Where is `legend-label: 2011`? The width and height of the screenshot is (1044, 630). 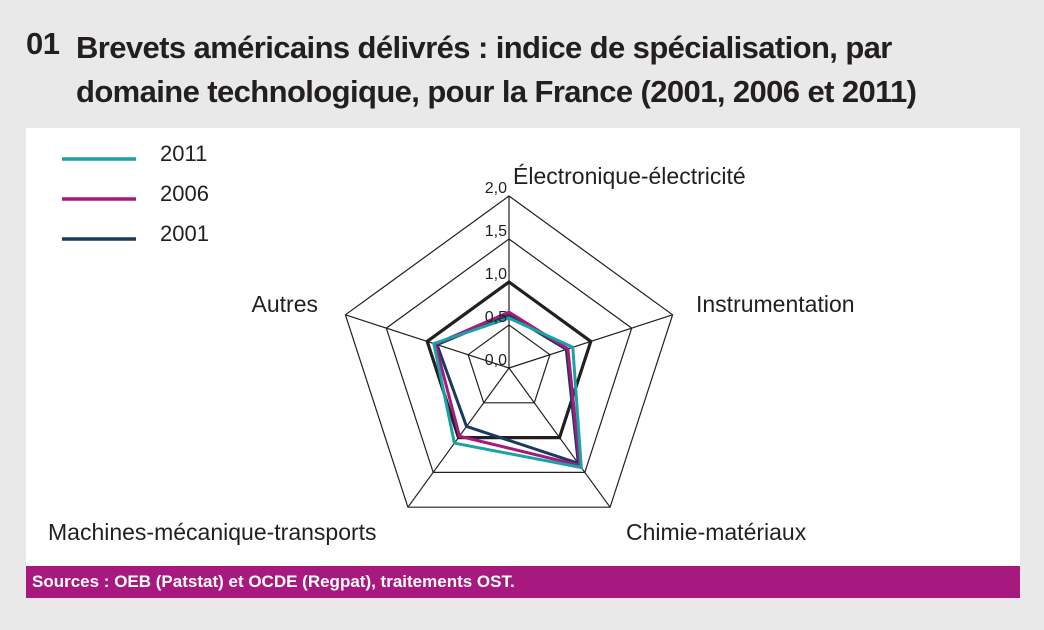
legend-label: 2011 is located at coordinates (183, 153).